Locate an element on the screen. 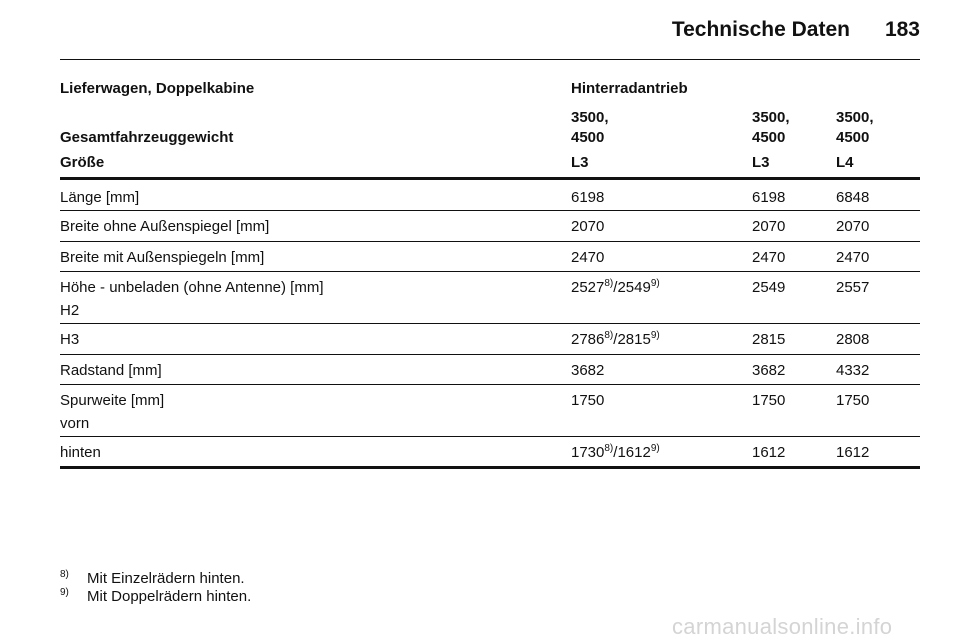  weight-col1-line1: 3500, is located at coordinates (590, 117).